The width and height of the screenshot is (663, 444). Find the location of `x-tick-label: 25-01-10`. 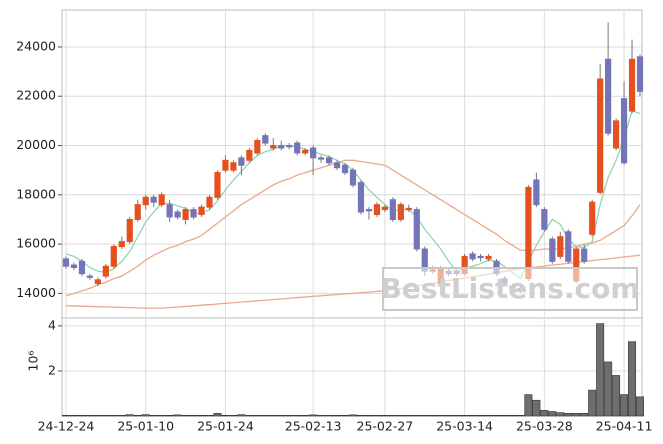

x-tick-label: 25-01-10 is located at coordinates (145, 426).